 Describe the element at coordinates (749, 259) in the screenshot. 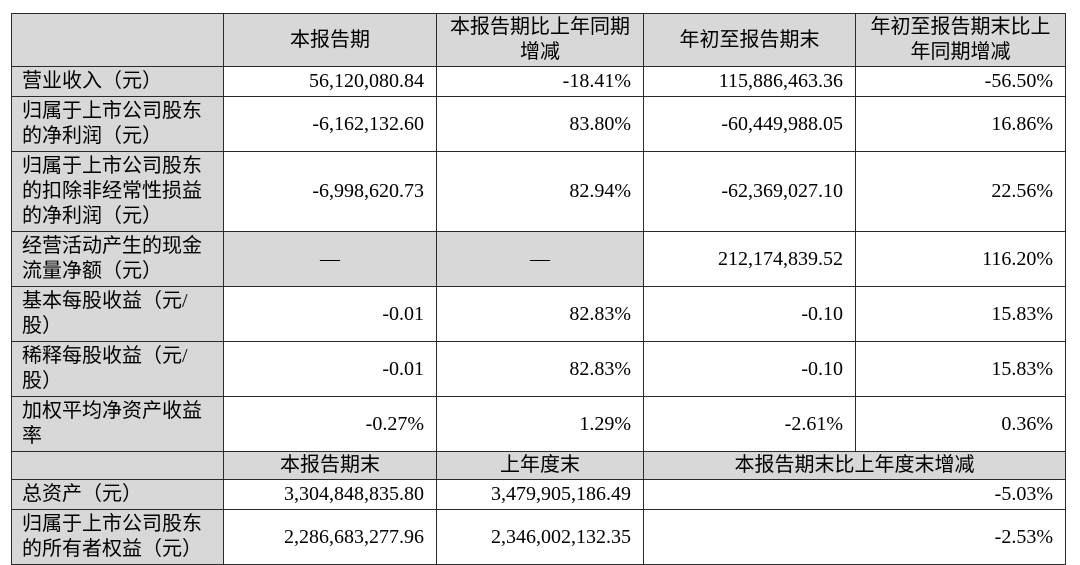

I see `value-cell: 212,174,839.52` at that location.